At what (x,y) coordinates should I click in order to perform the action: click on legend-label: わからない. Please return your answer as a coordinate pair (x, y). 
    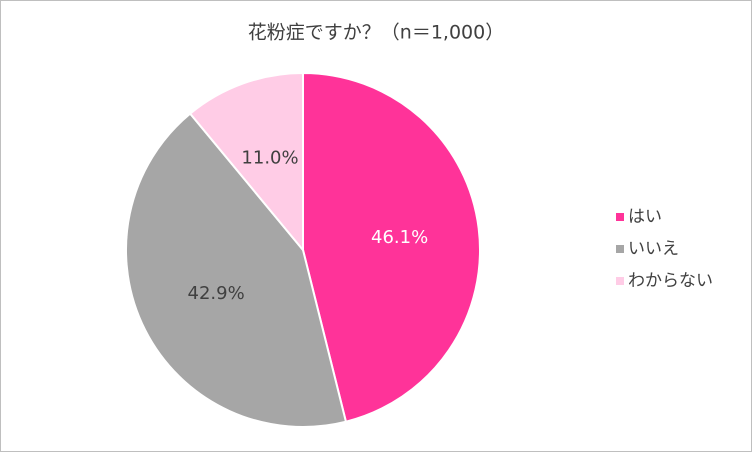
    Looking at the image, I should click on (670, 281).